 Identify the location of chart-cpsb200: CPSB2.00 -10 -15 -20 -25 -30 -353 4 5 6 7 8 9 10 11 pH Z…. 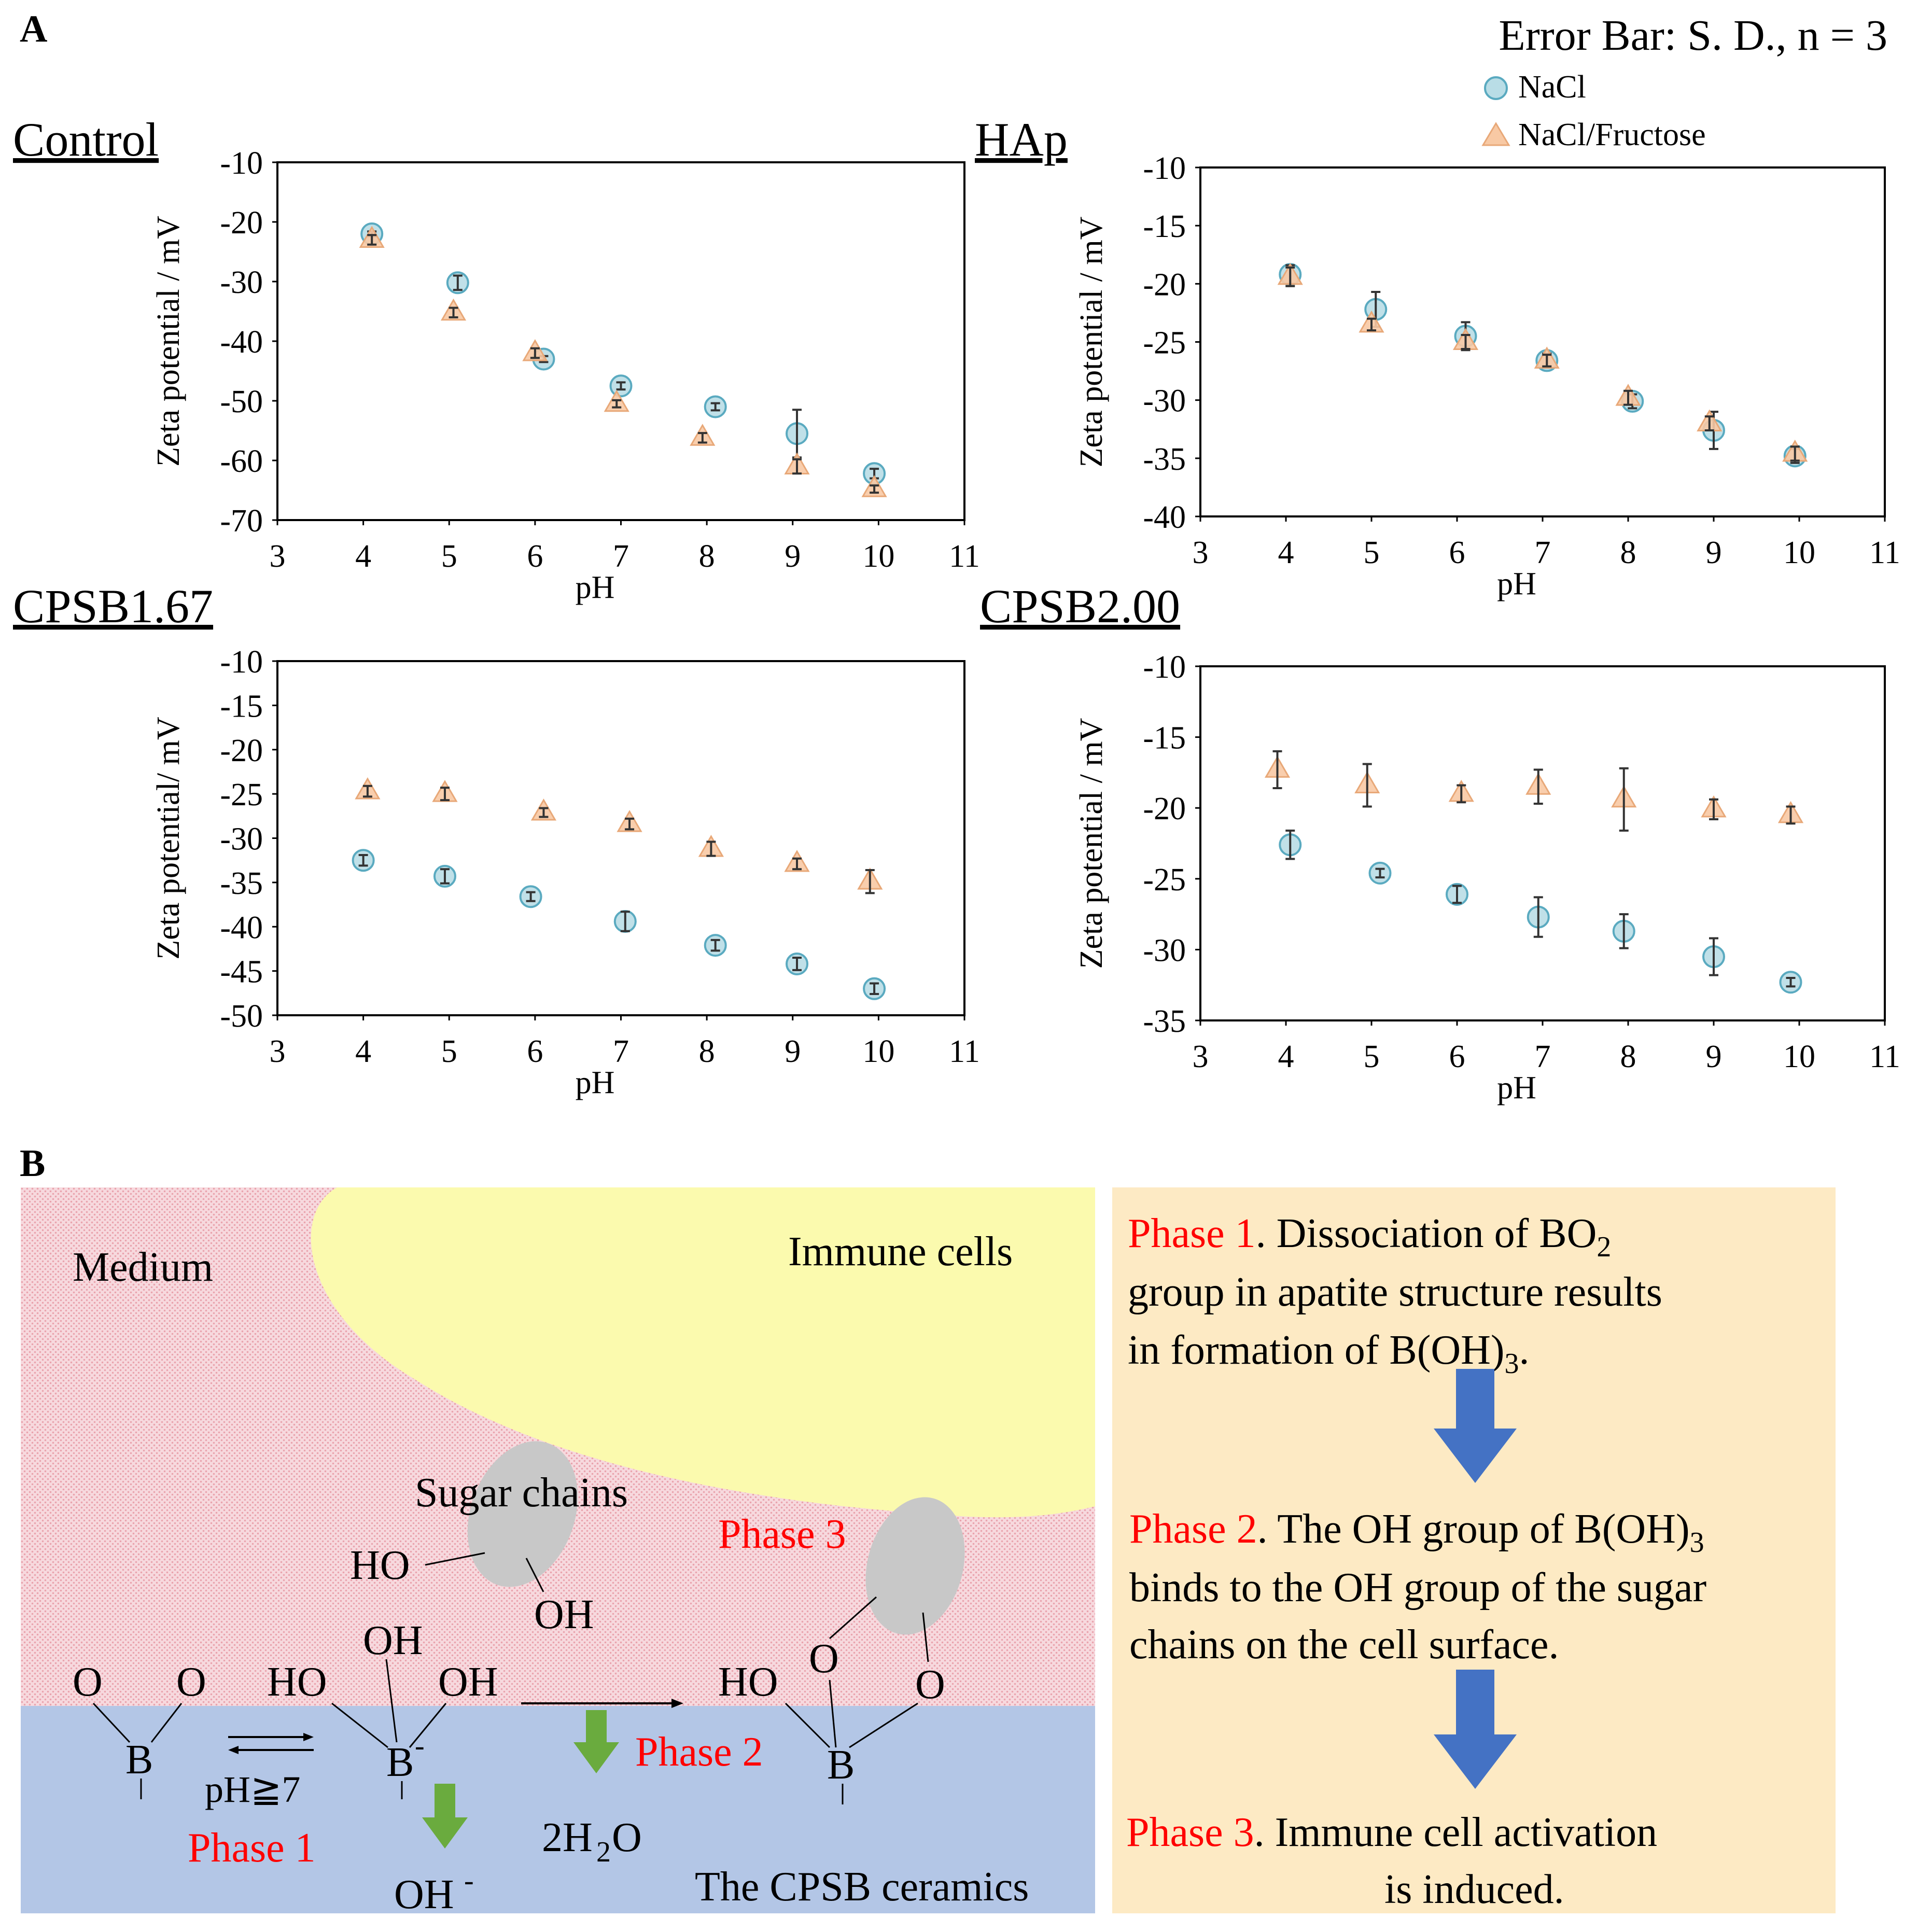
(1440, 842).